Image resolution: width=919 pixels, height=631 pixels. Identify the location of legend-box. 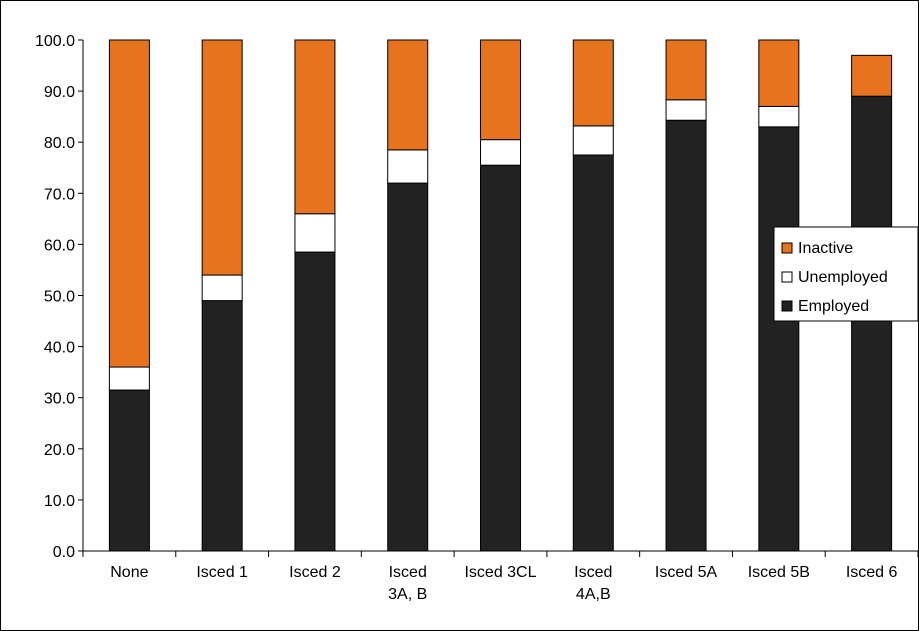
(845, 274).